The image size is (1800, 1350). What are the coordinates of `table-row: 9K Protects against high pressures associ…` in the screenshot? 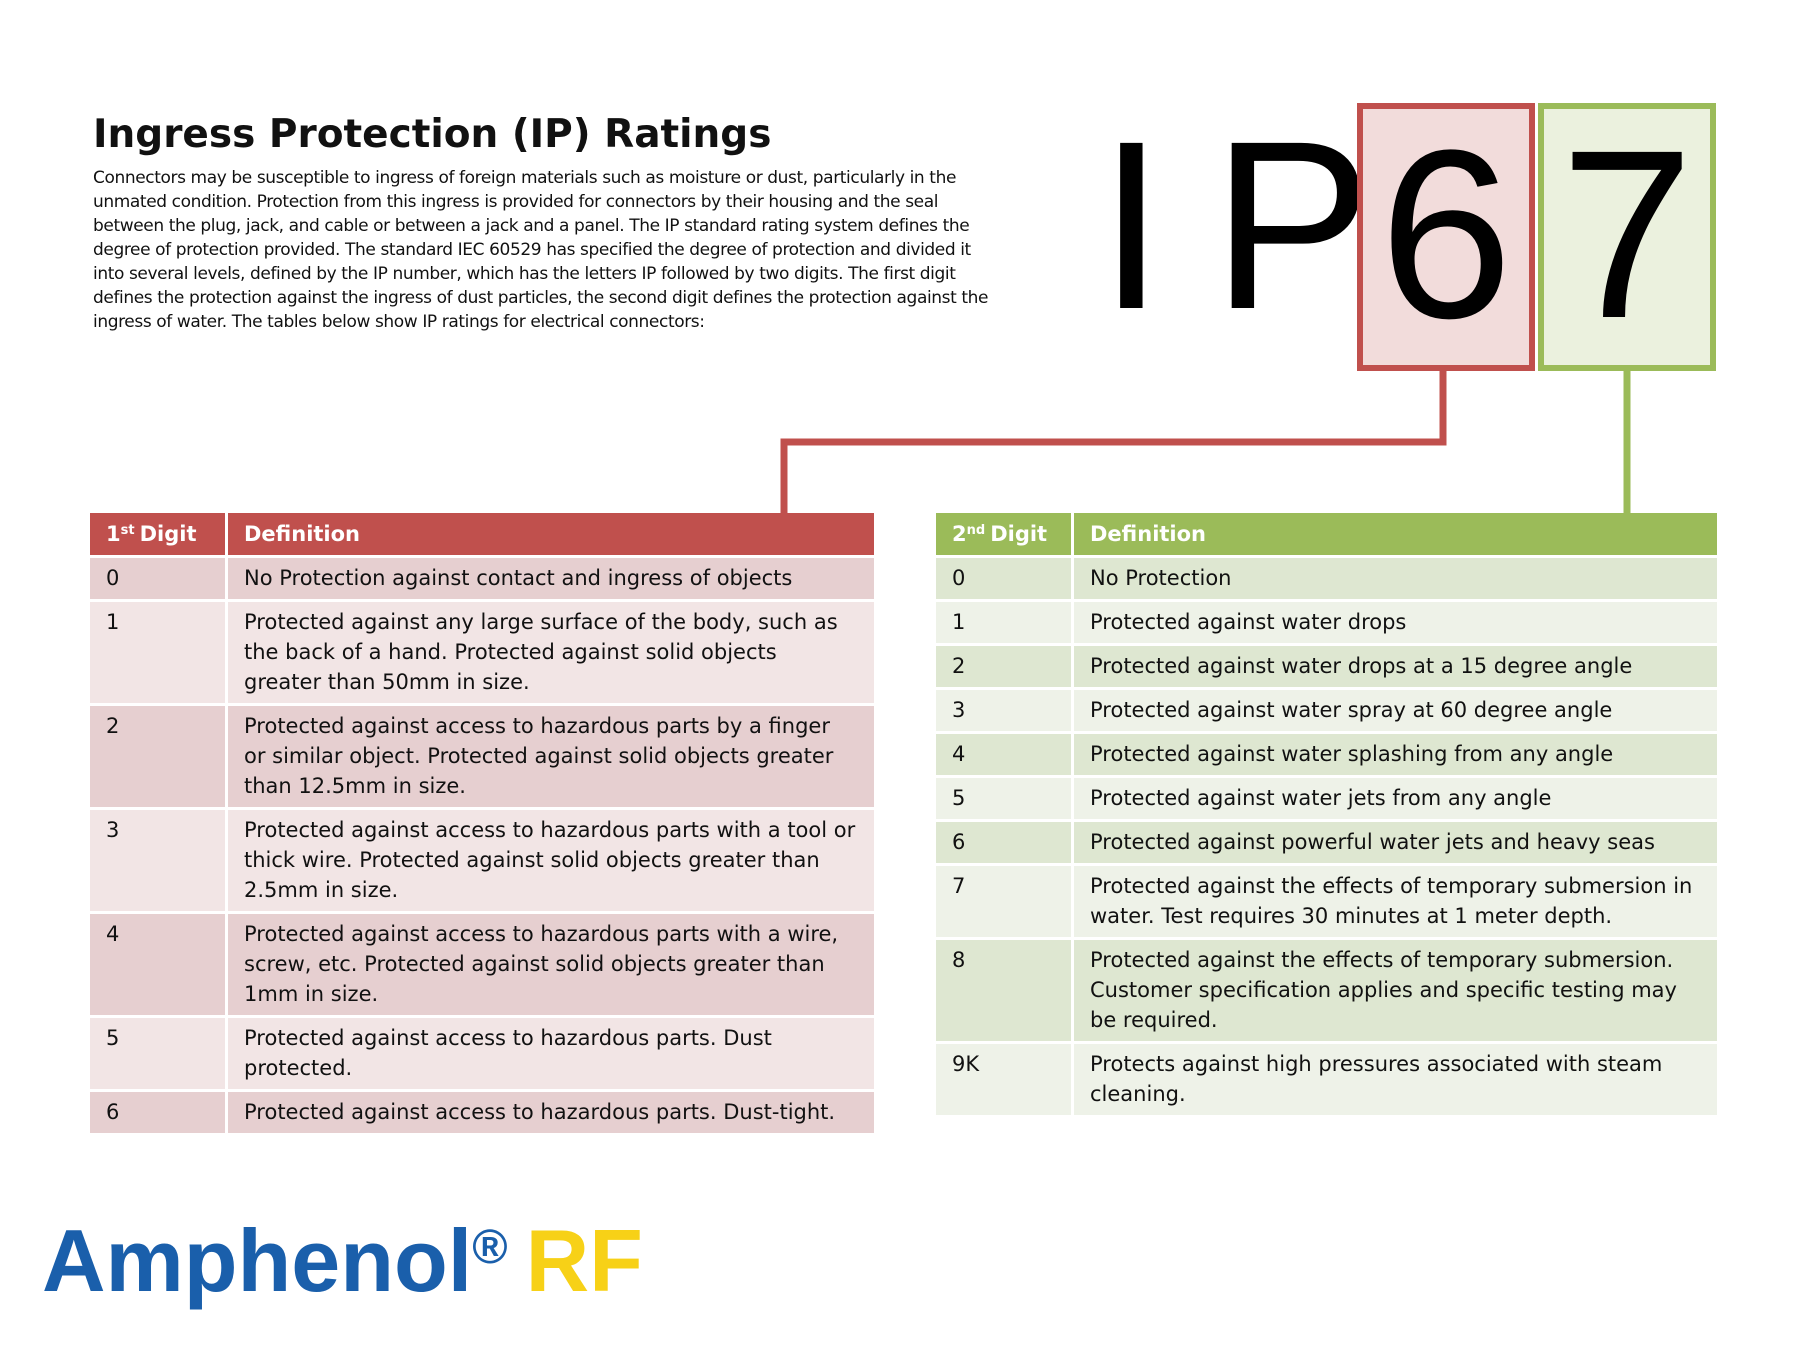 It's located at (1326, 1079).